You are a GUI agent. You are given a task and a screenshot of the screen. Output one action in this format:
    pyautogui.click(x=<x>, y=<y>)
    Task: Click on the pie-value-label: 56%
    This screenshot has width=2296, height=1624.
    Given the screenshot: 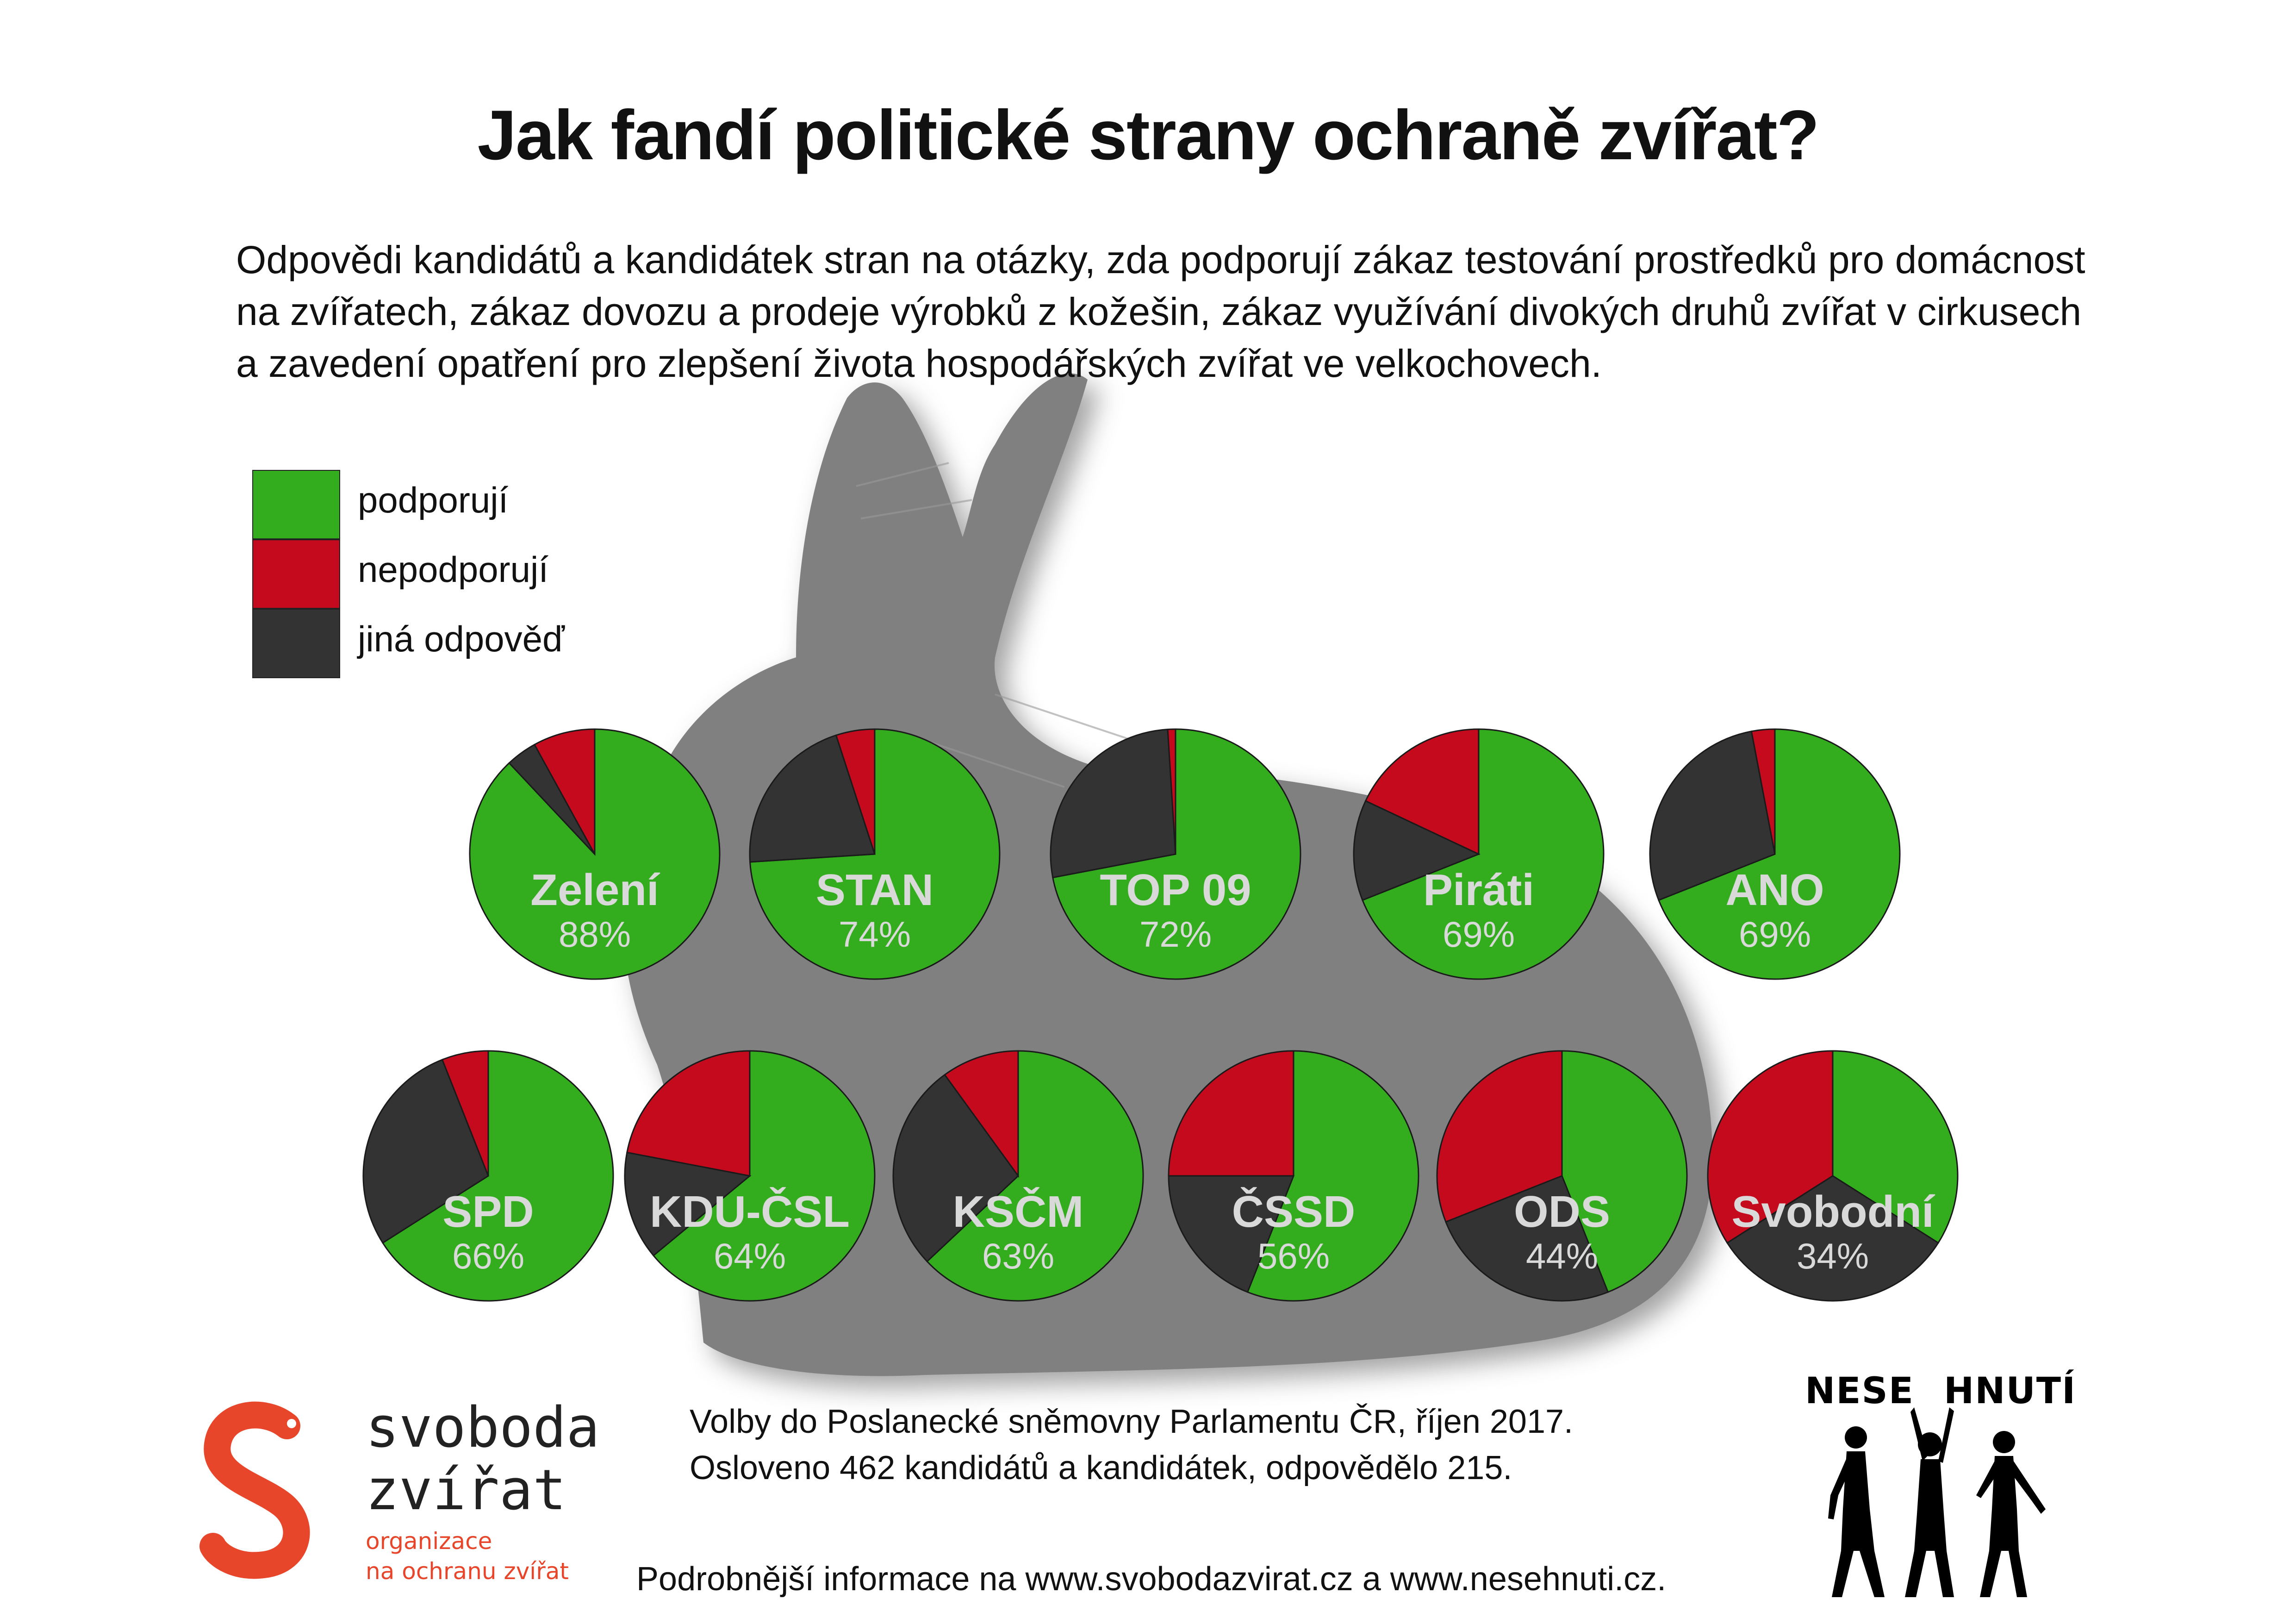 What is the action you would take?
    pyautogui.click(x=1293, y=1256)
    